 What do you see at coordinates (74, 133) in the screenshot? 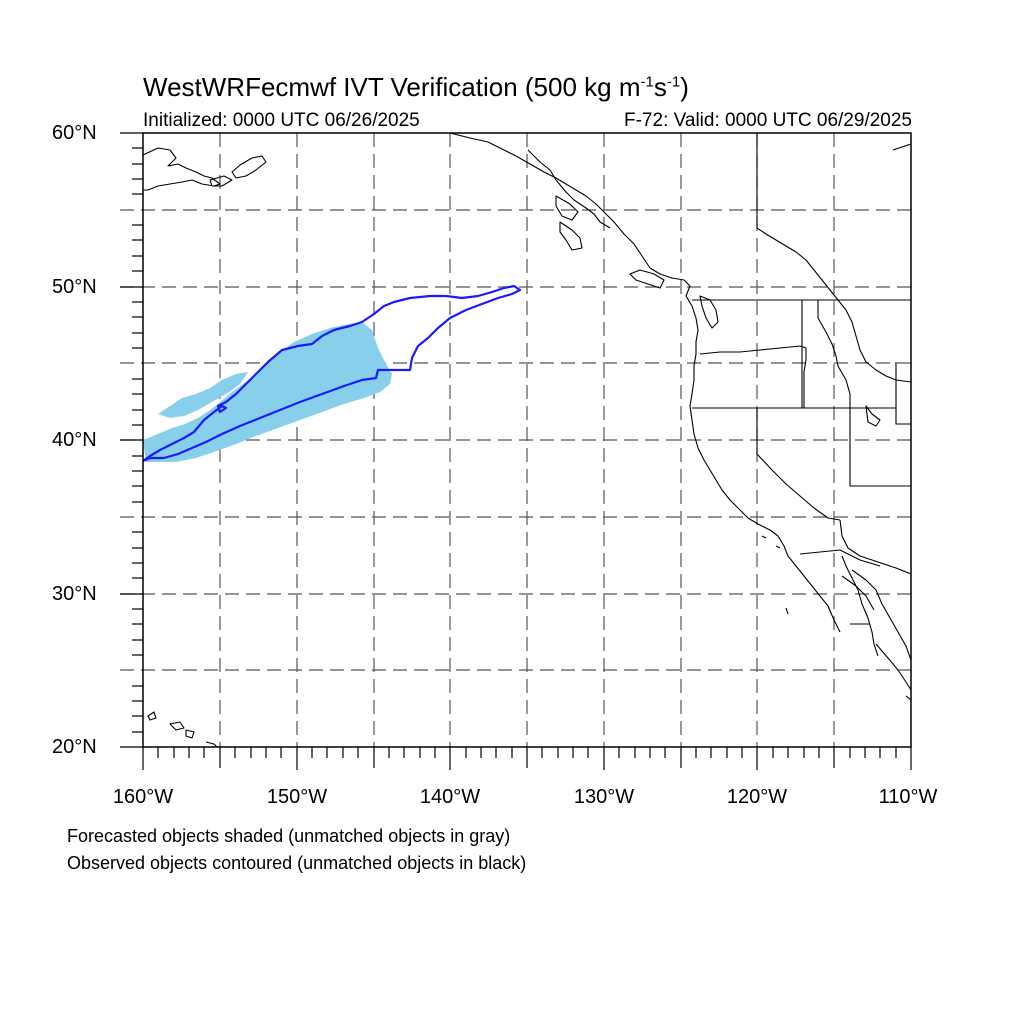
I see `lat-label-60n: 60°N` at bounding box center [74, 133].